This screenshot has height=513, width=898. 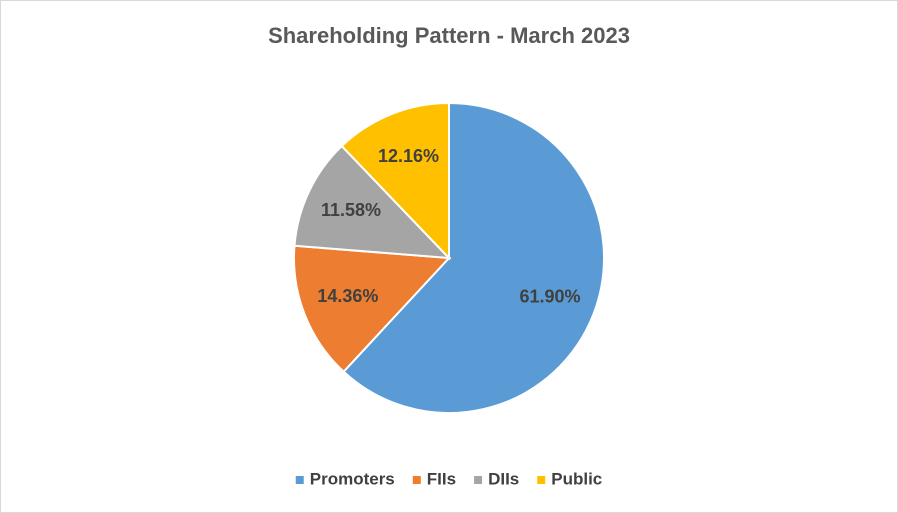 I want to click on legend-label: Public, so click(x=576, y=478).